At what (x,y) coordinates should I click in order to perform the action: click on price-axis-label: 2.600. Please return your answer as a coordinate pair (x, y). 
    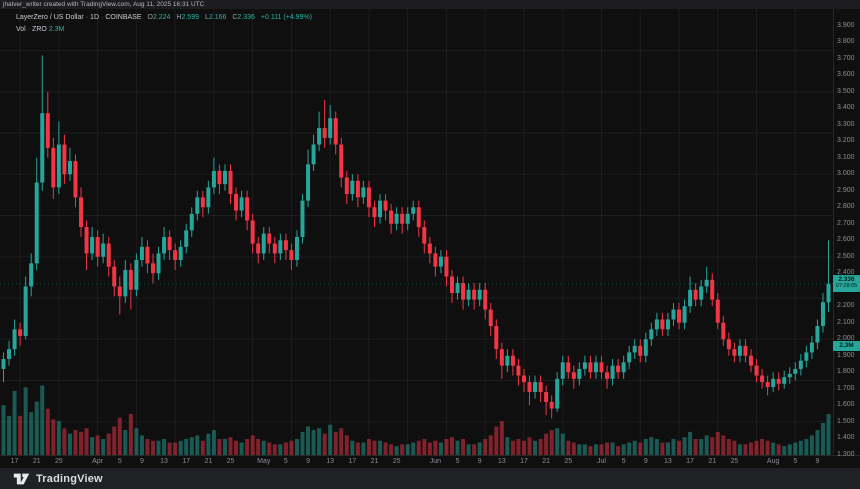
    Looking at the image, I should click on (846, 240).